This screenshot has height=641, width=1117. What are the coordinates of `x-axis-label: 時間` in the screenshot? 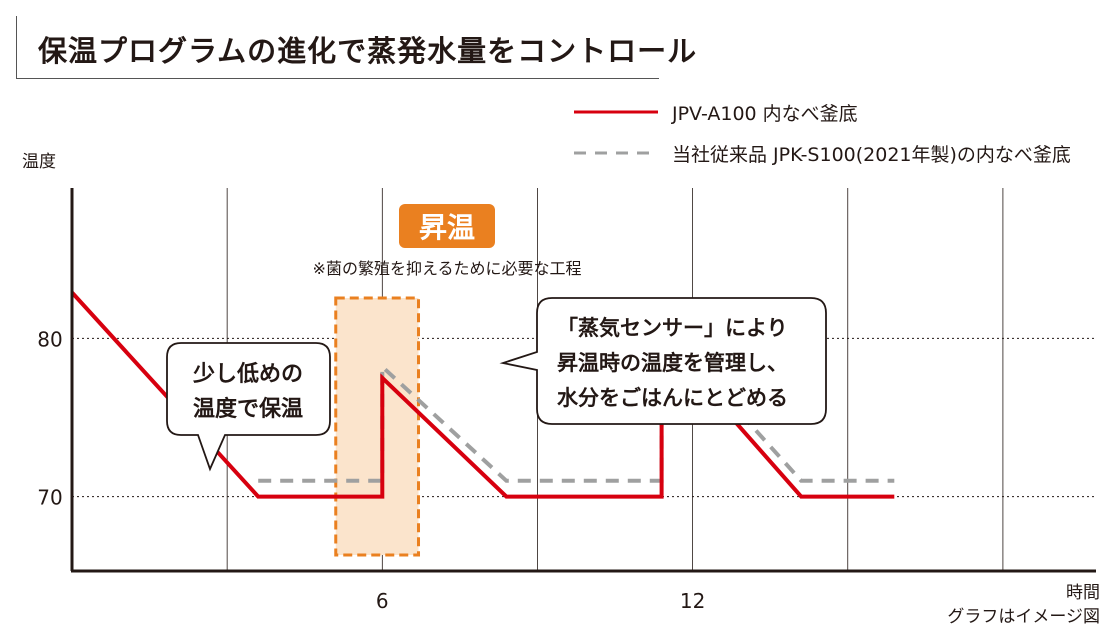 It's located at (1083, 593).